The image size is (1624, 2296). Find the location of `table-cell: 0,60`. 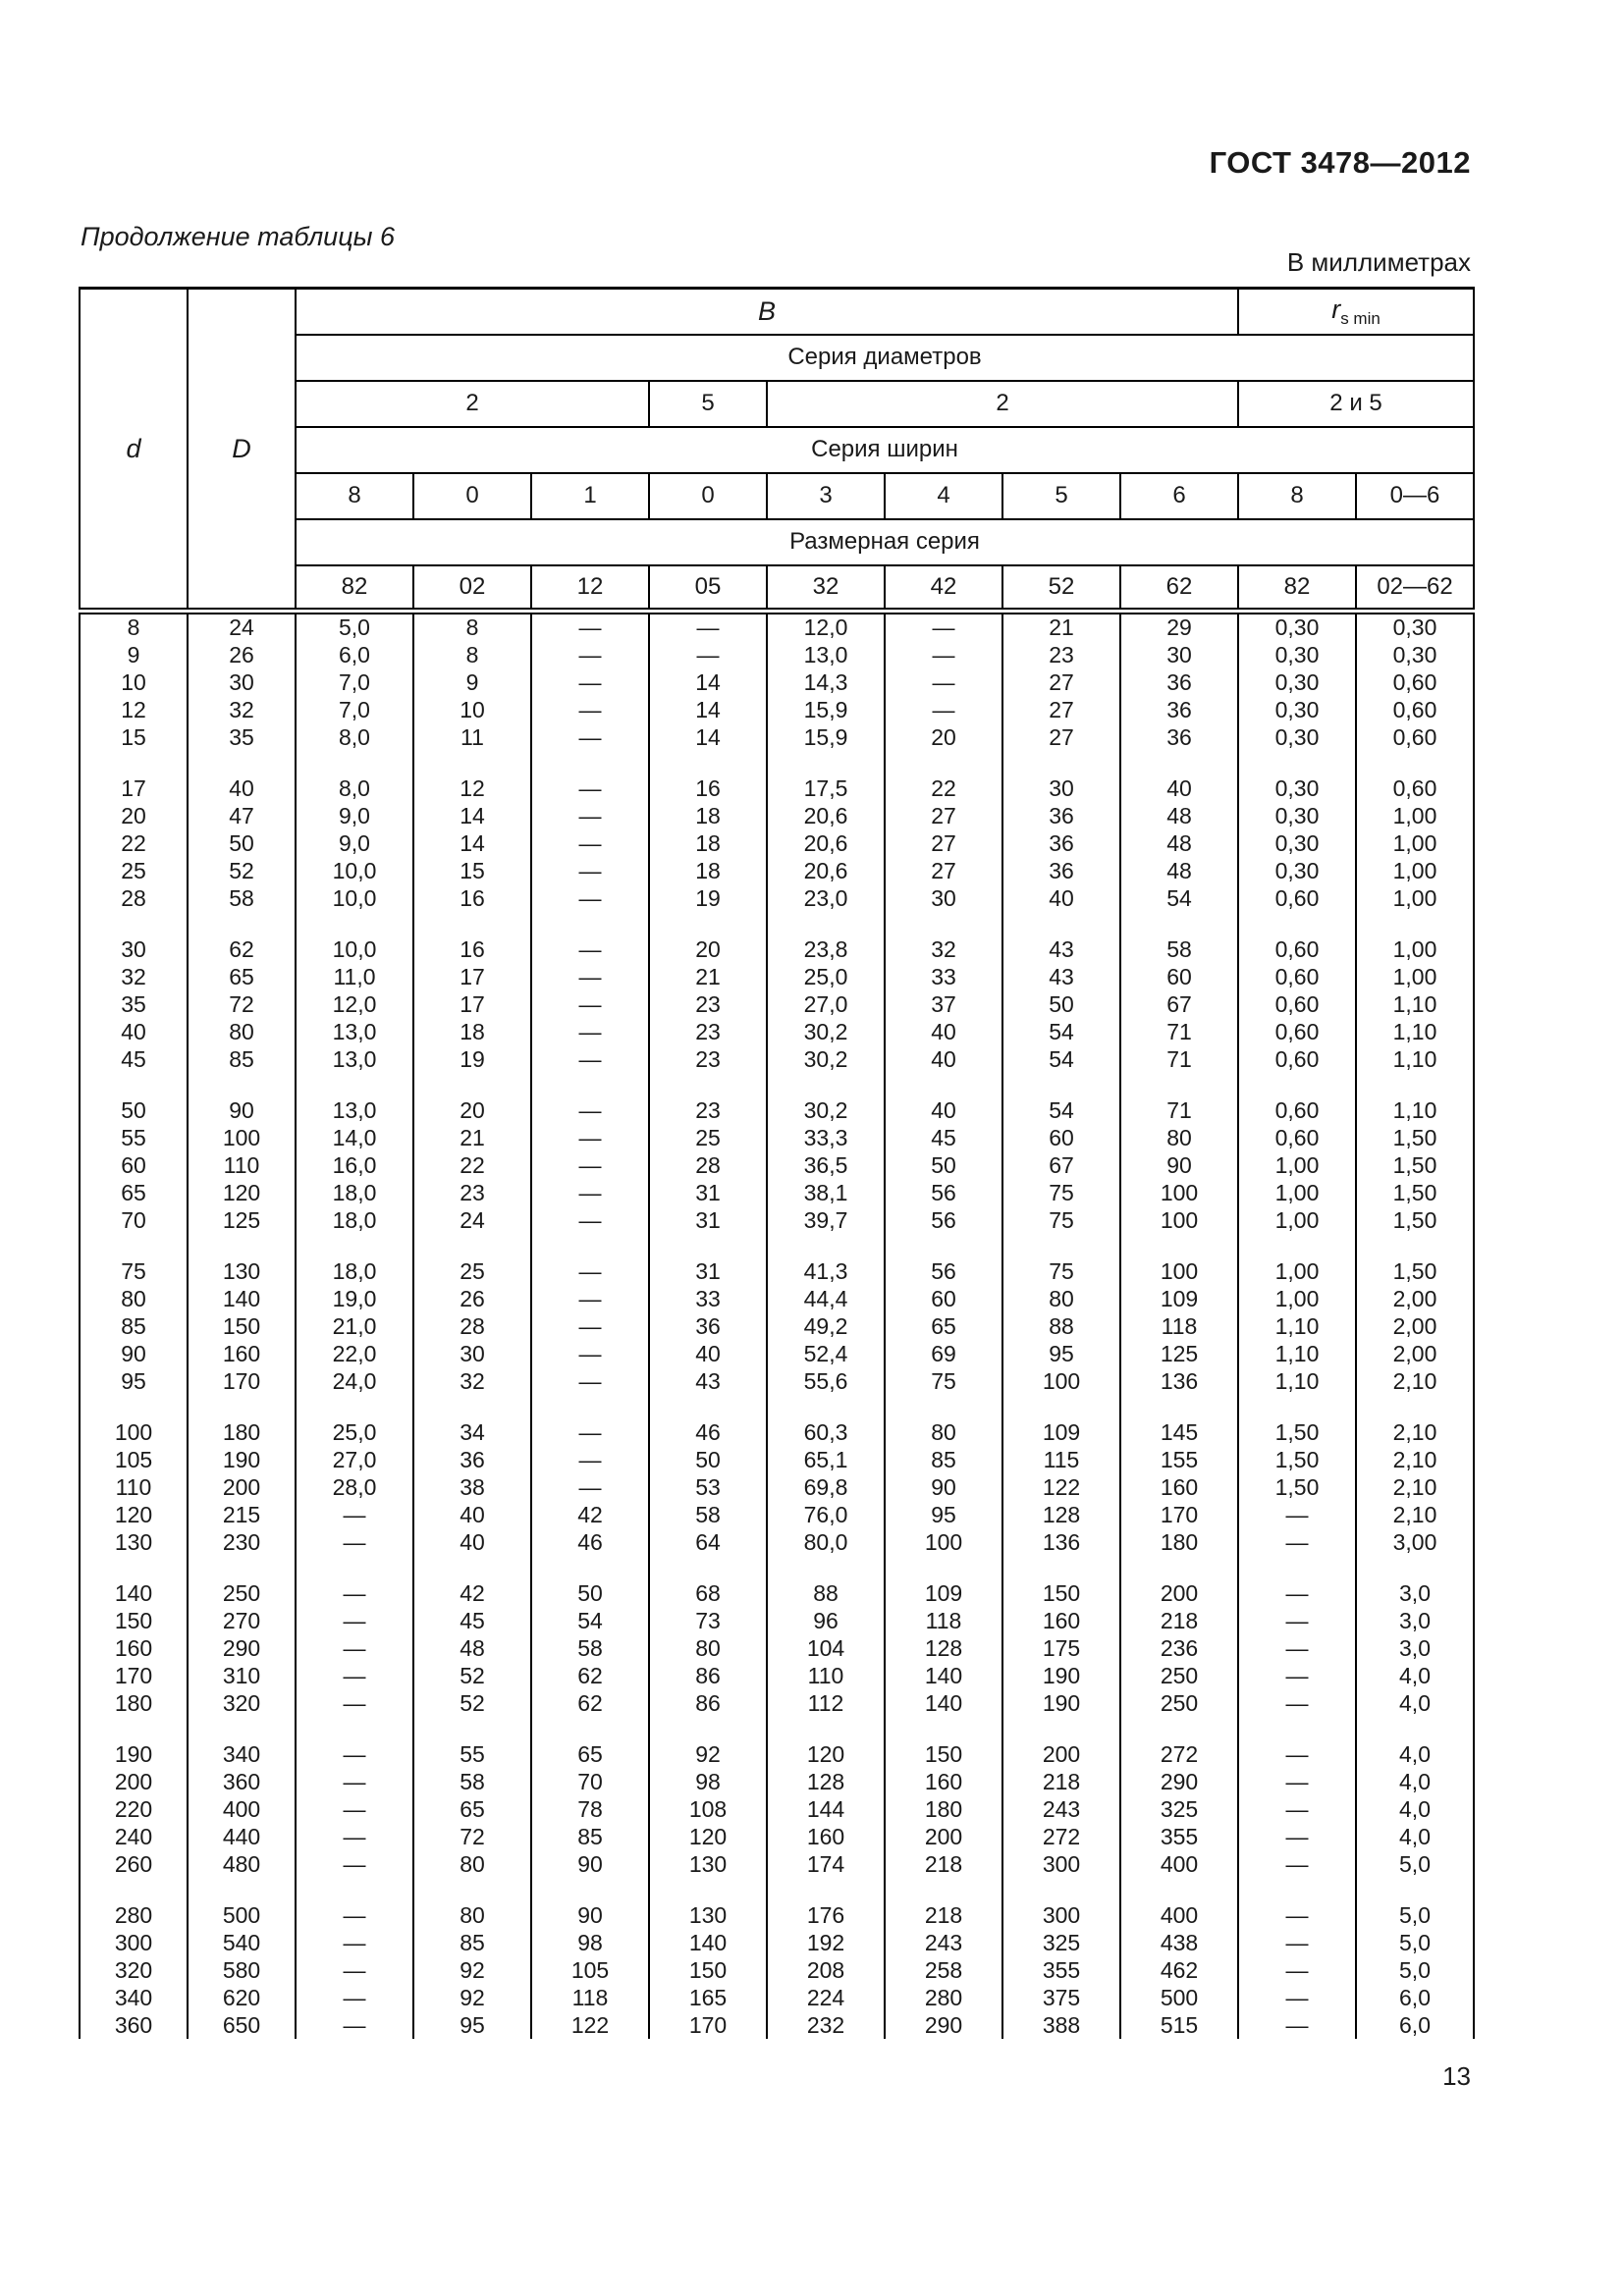

table-cell: 0,60 is located at coordinates (1415, 682).